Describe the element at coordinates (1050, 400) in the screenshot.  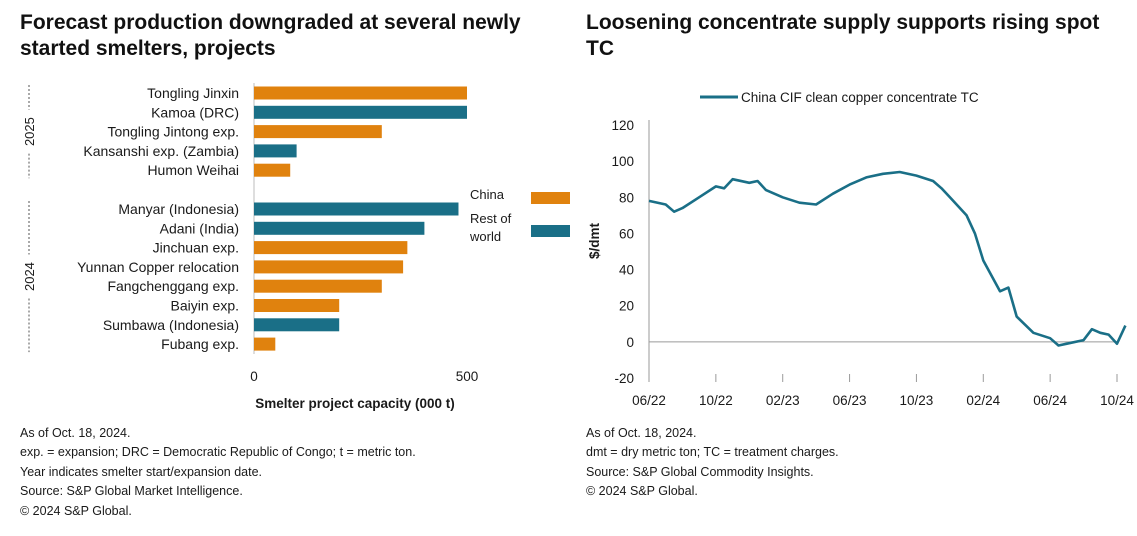
I see `line-x-tick-label: 06/24` at that location.